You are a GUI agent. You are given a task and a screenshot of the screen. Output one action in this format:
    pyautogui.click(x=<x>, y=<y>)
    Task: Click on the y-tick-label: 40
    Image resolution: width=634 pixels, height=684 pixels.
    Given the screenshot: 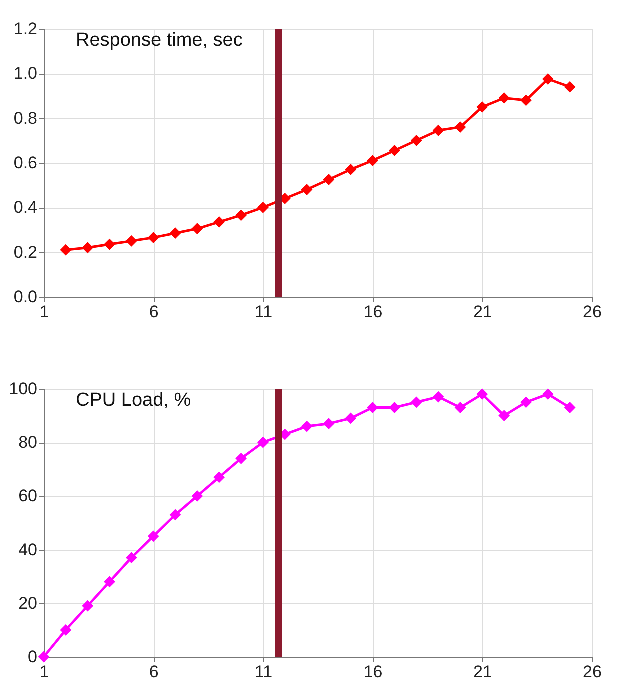 What is the action you would take?
    pyautogui.click(x=28, y=550)
    